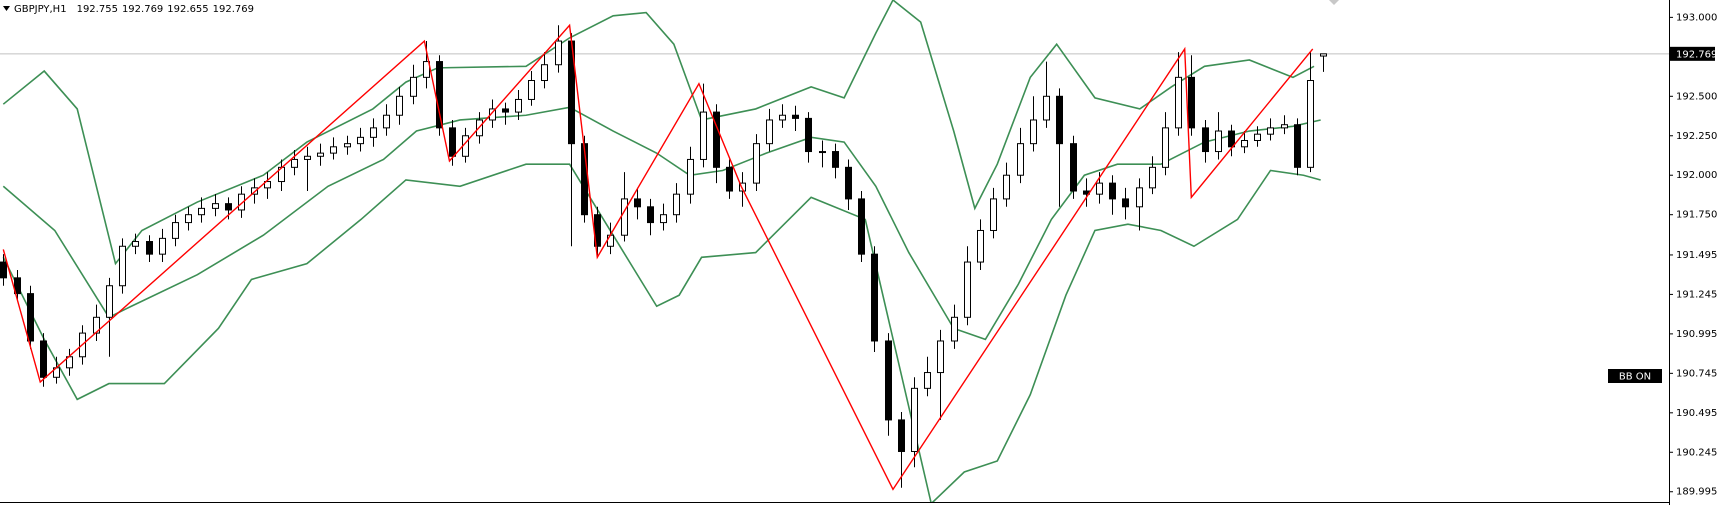  What do you see at coordinates (1696, 452) in the screenshot?
I see `y-tick-label: 190.245` at bounding box center [1696, 452].